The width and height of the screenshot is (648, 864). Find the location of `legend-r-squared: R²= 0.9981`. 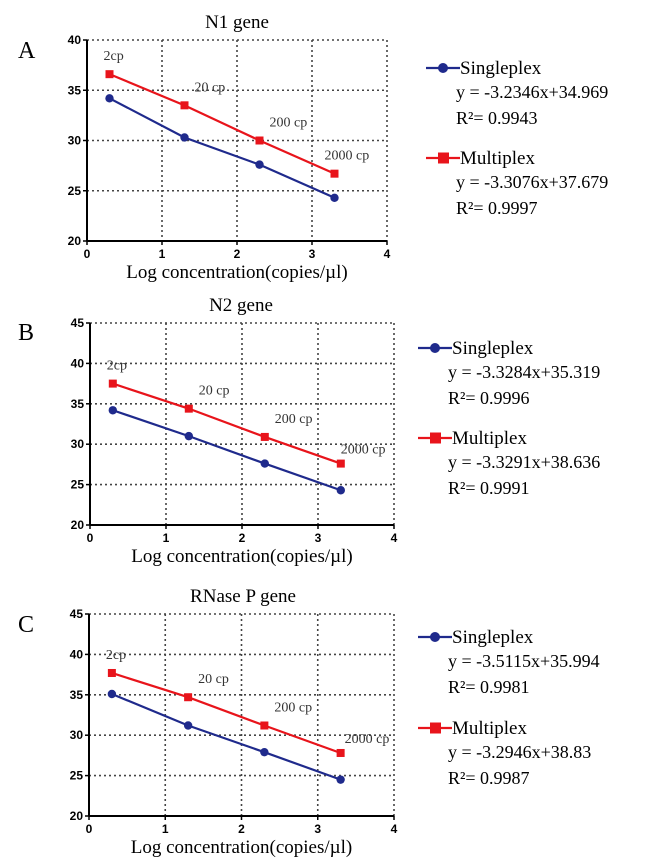

legend-r-squared: R²= 0.9981 is located at coordinates (489, 687).